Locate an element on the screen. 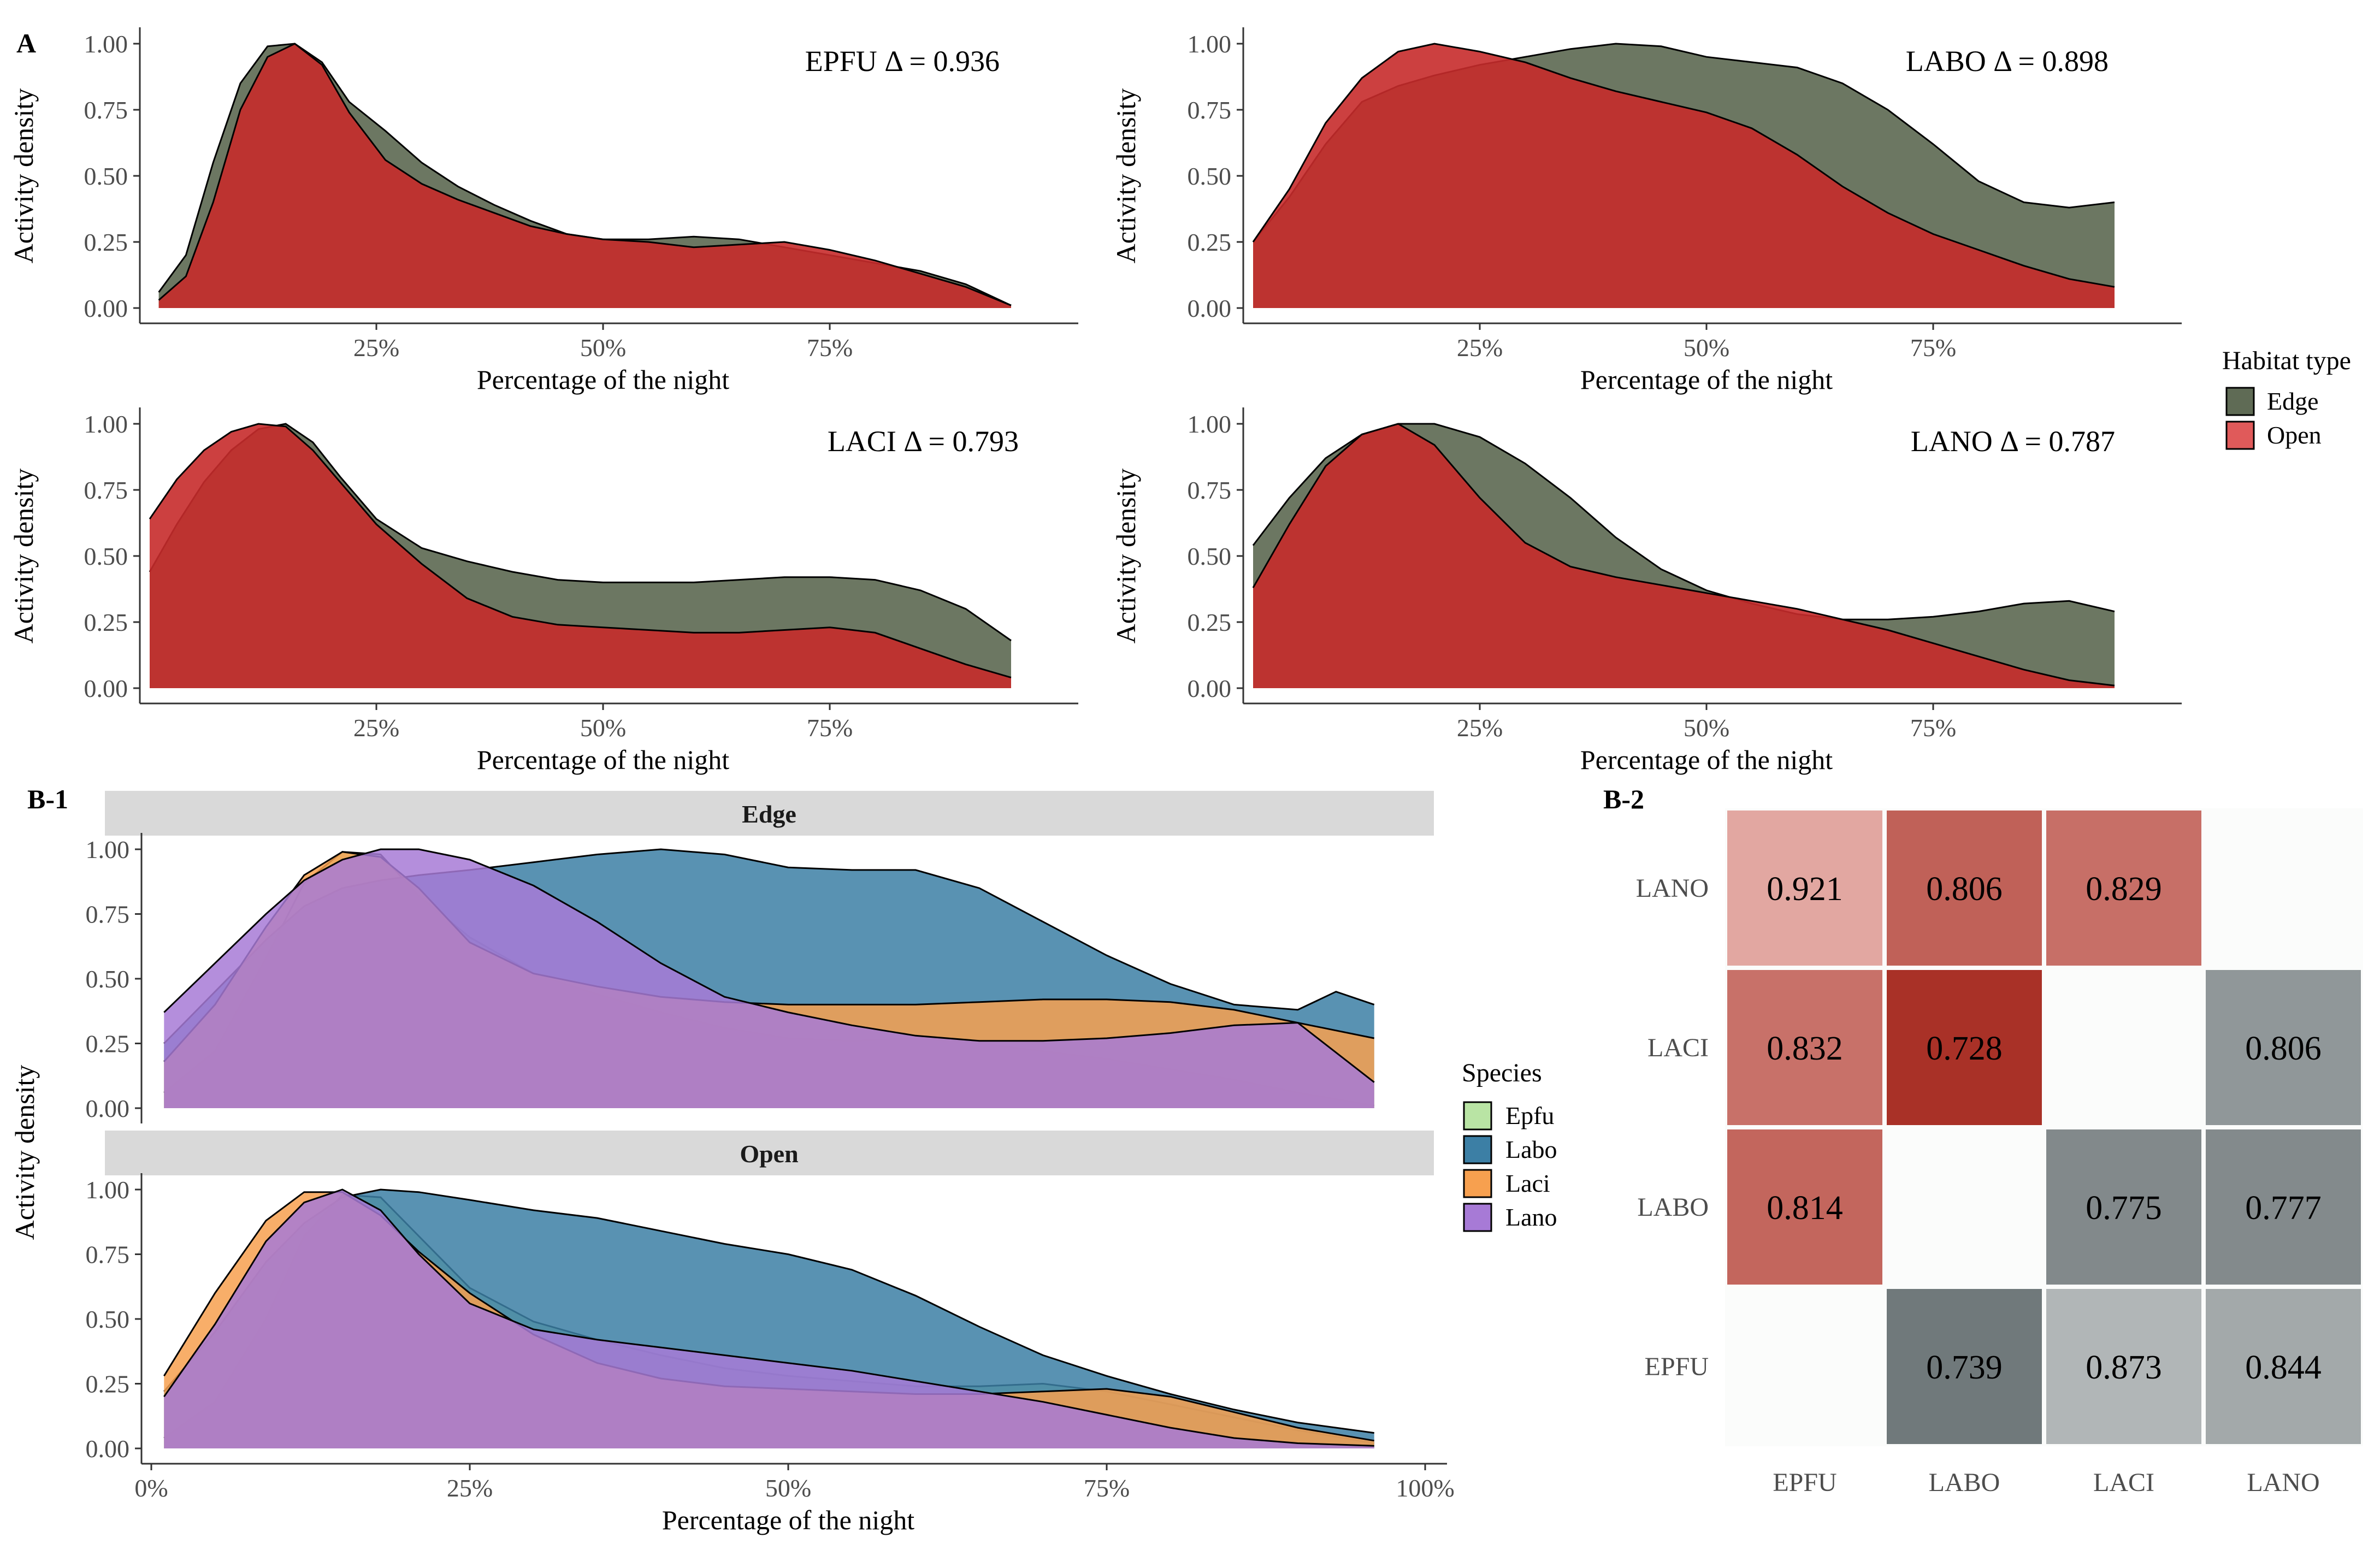 The image size is (2380, 1544). legend-label: Lano is located at coordinates (1531, 1217).